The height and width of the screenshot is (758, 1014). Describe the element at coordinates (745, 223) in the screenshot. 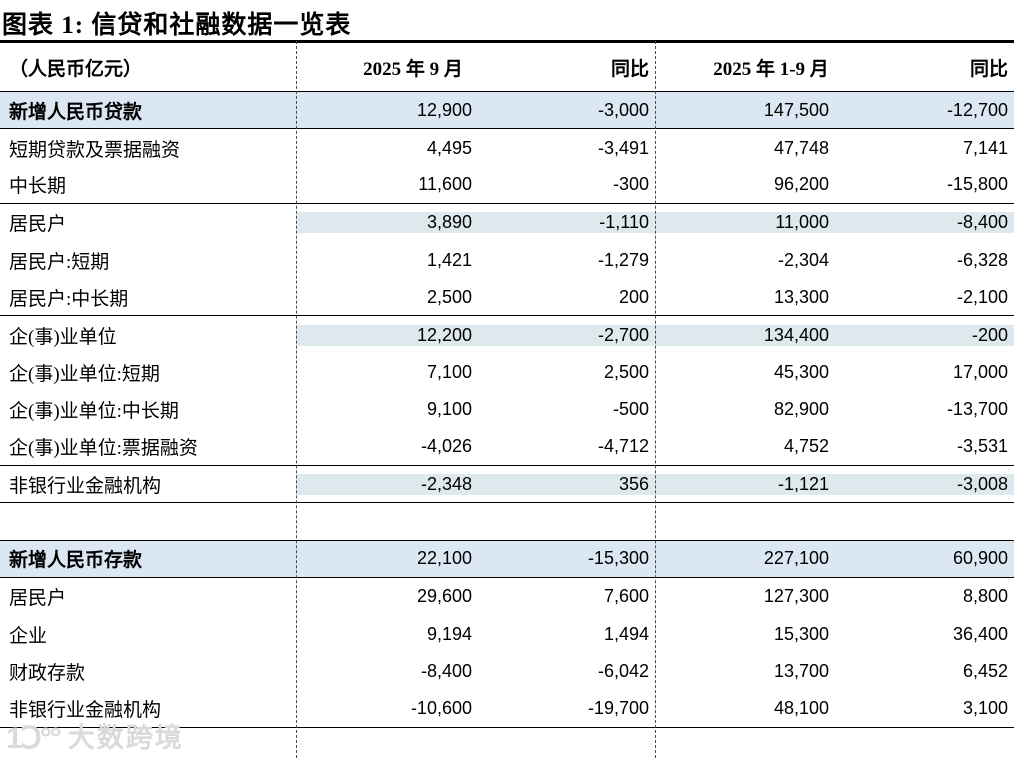

I see `cell-value: 11,000` at that location.